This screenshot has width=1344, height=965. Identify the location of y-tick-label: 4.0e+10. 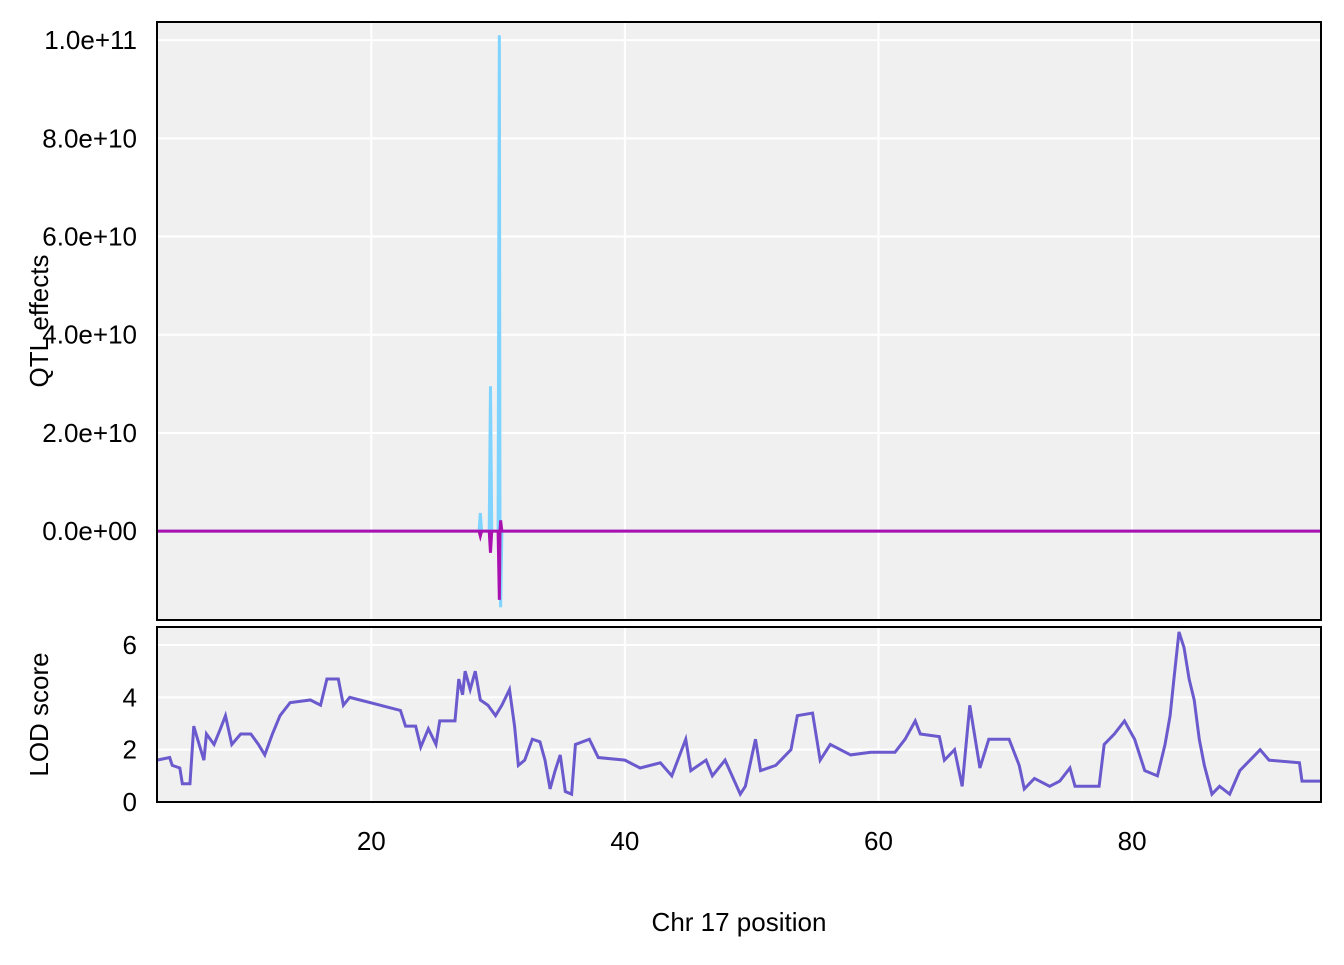
(89, 335).